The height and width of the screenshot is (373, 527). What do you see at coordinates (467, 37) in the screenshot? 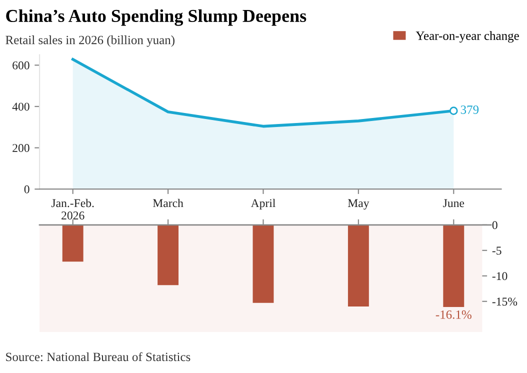
I see `legend-label: Year-on-year change` at bounding box center [467, 37].